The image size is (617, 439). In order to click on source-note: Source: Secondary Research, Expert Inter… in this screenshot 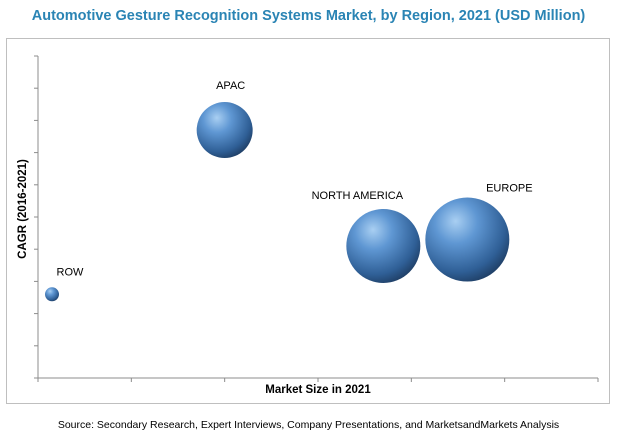, I will do `click(308, 425)`.